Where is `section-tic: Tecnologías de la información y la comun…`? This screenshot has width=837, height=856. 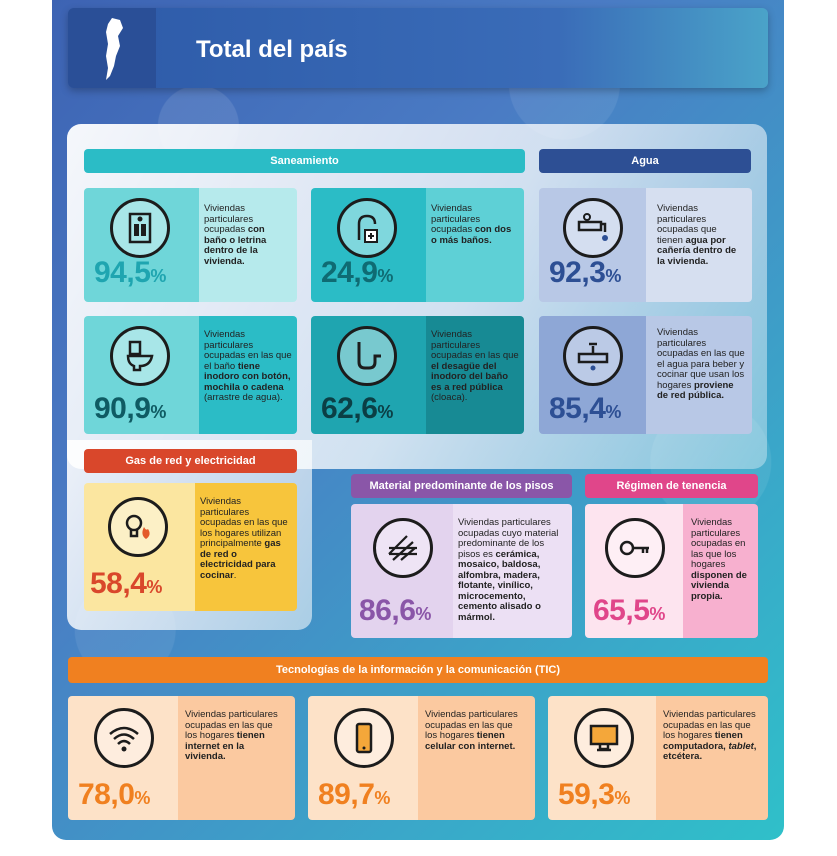
section-tic: Tecnologías de la información y la comun… is located at coordinates (418, 670).